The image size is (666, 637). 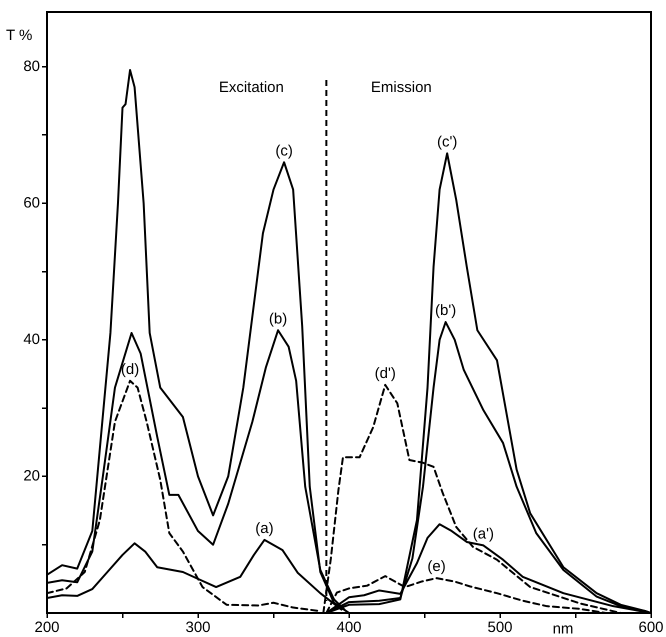 What do you see at coordinates (31, 339) in the screenshot?
I see `y-tick-label: 40` at bounding box center [31, 339].